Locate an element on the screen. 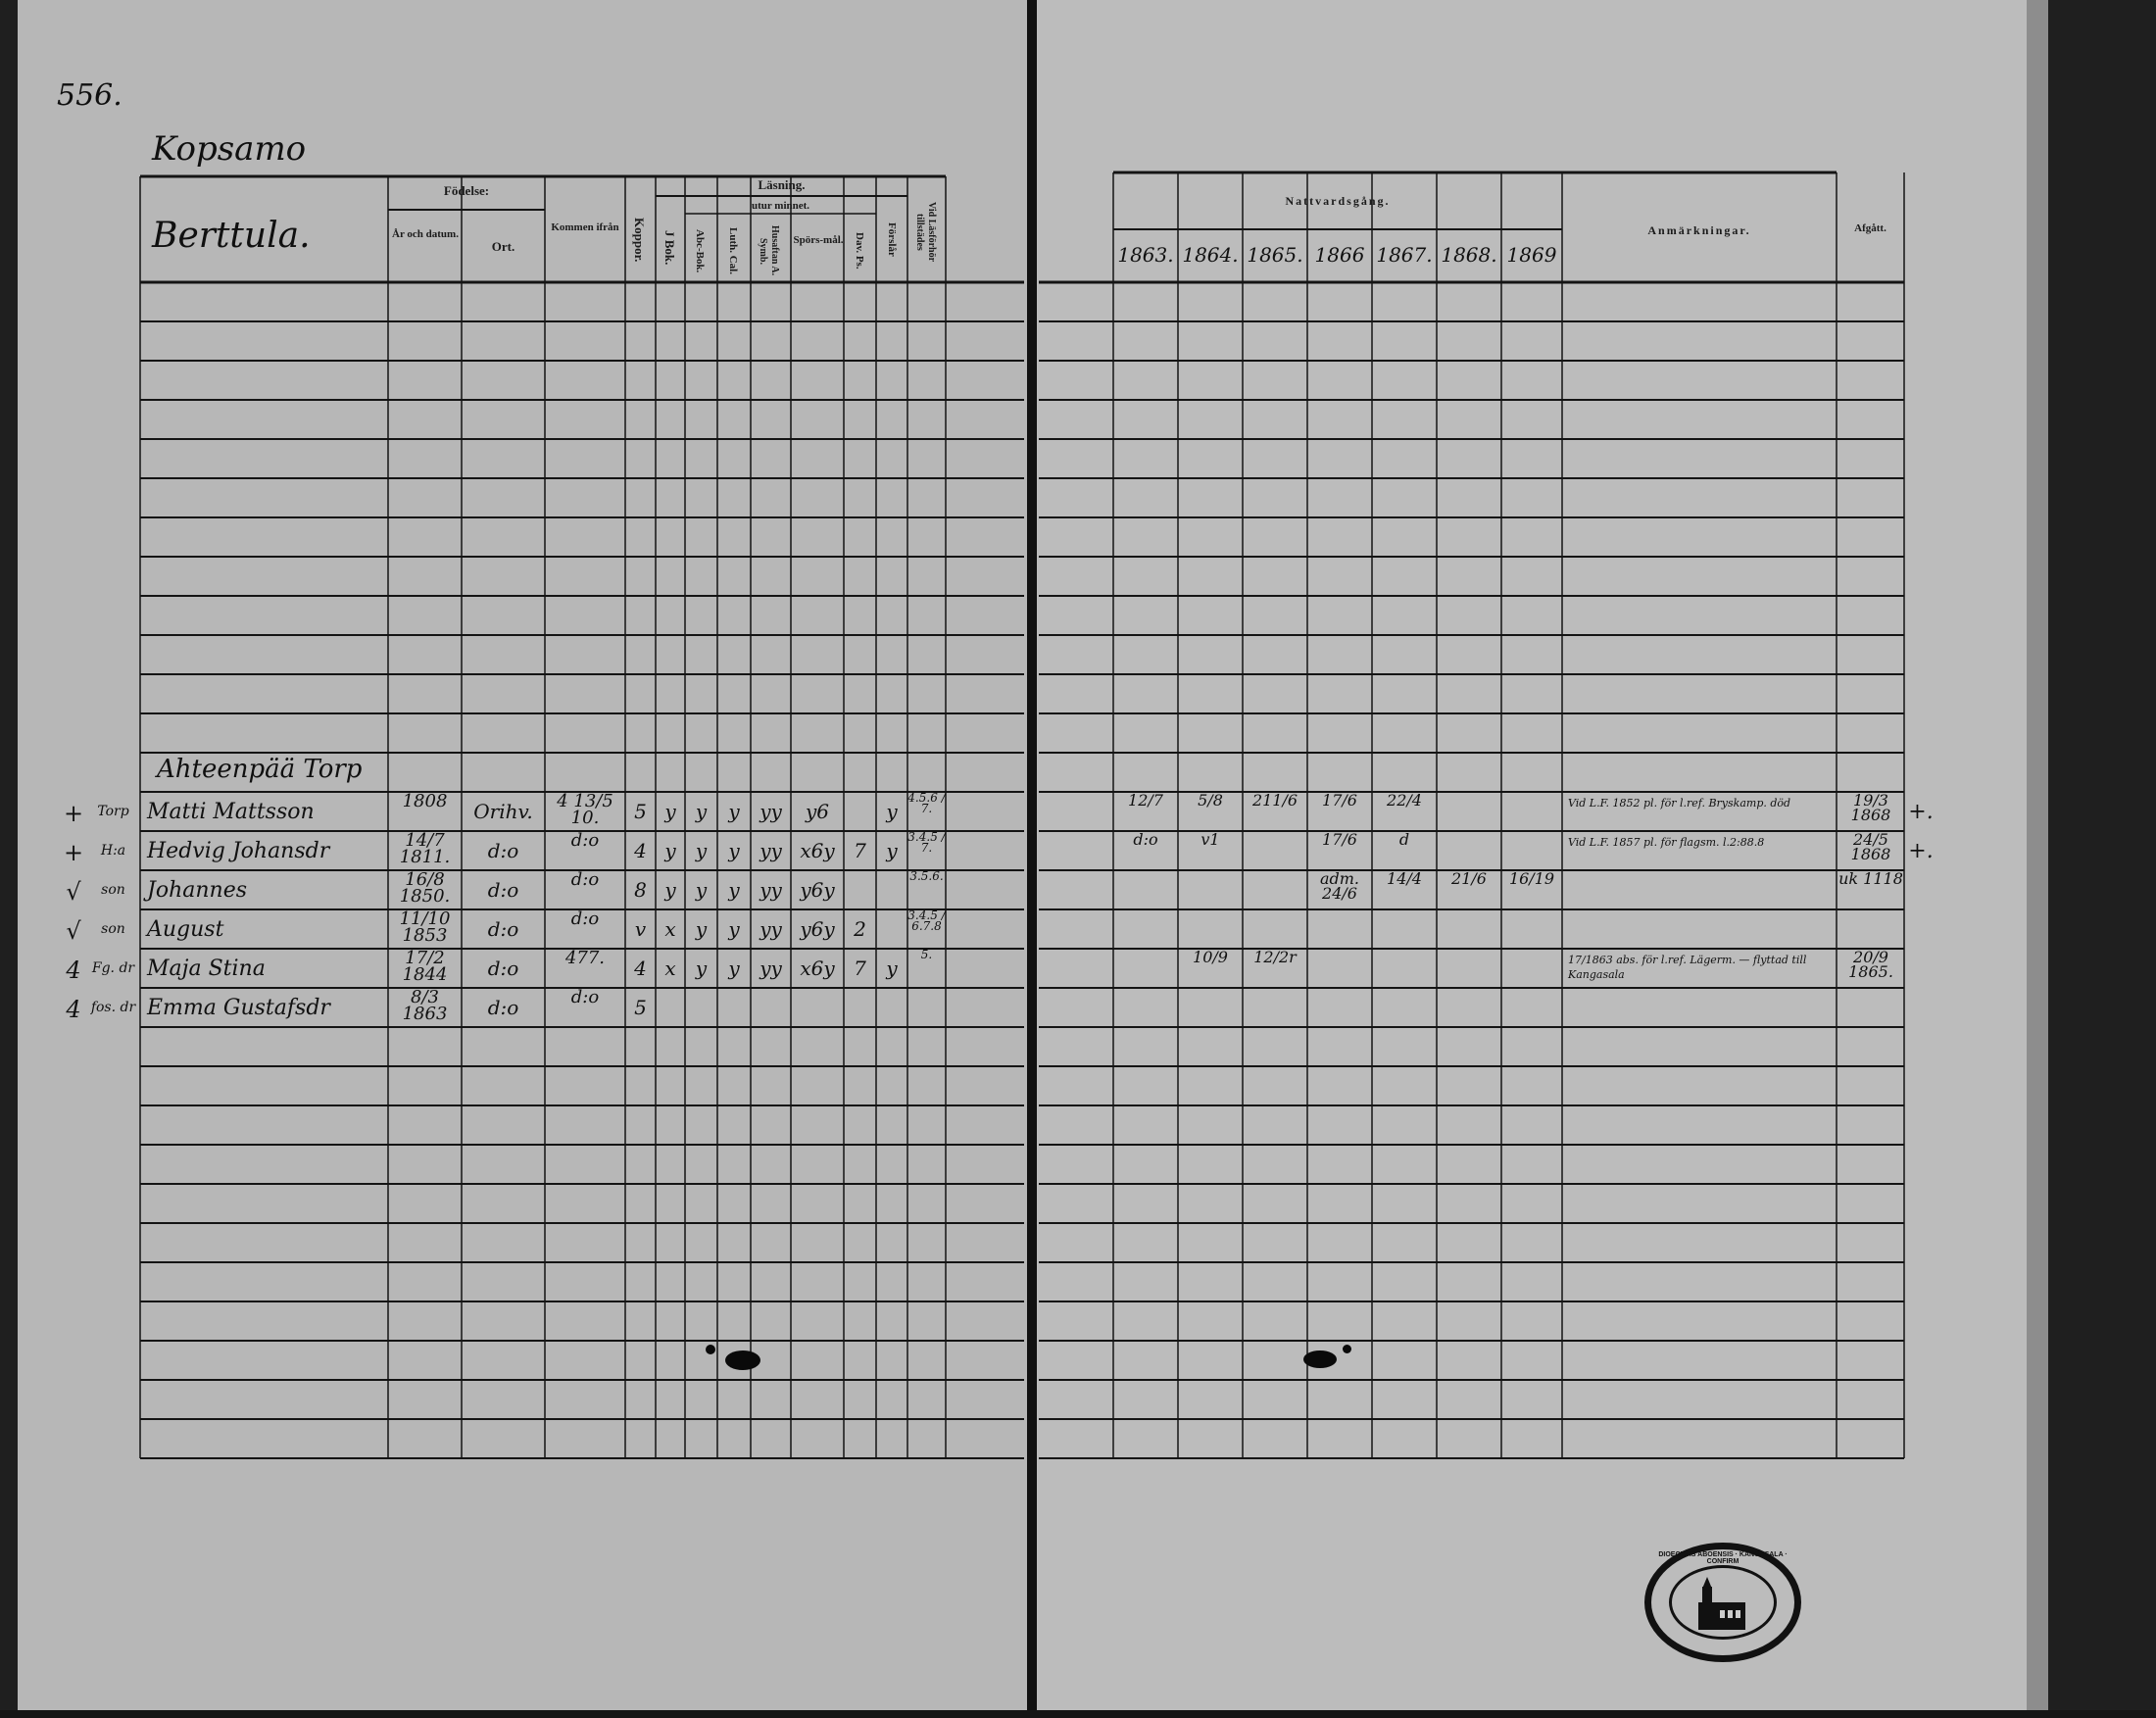  remark: Vid L.F. 1857 pl. för flagsm. l.2:88.8 is located at coordinates (1666, 842).